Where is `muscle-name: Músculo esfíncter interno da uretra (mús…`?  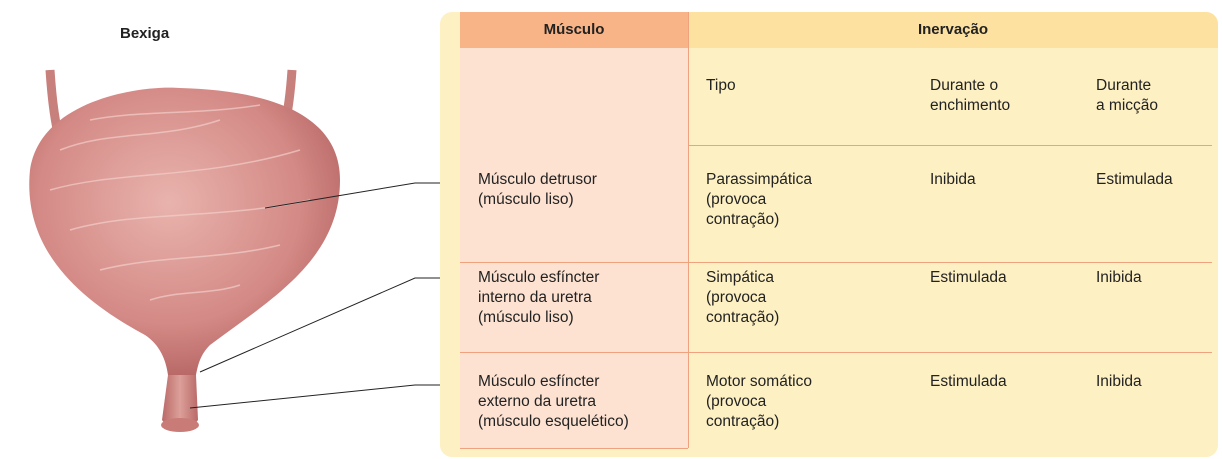 muscle-name: Músculo esfíncter interno da uretra (mús… is located at coordinates (539, 297).